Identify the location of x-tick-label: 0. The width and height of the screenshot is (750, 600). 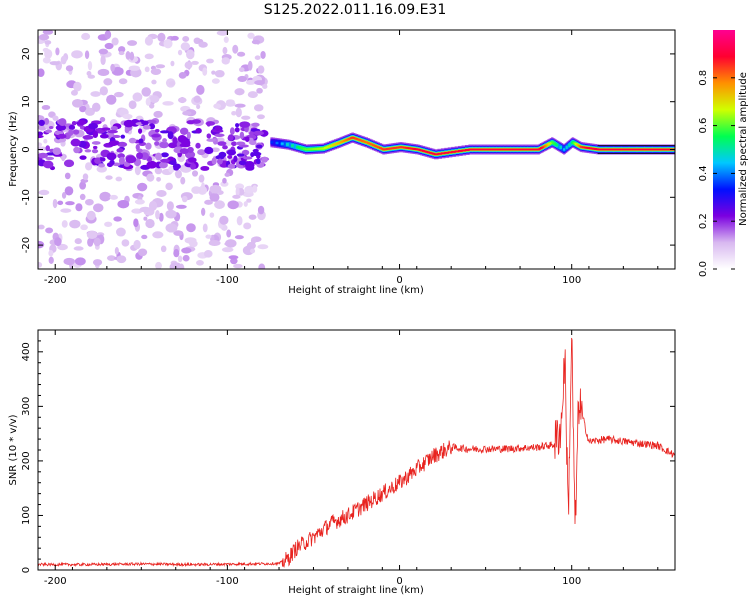
(399, 581).